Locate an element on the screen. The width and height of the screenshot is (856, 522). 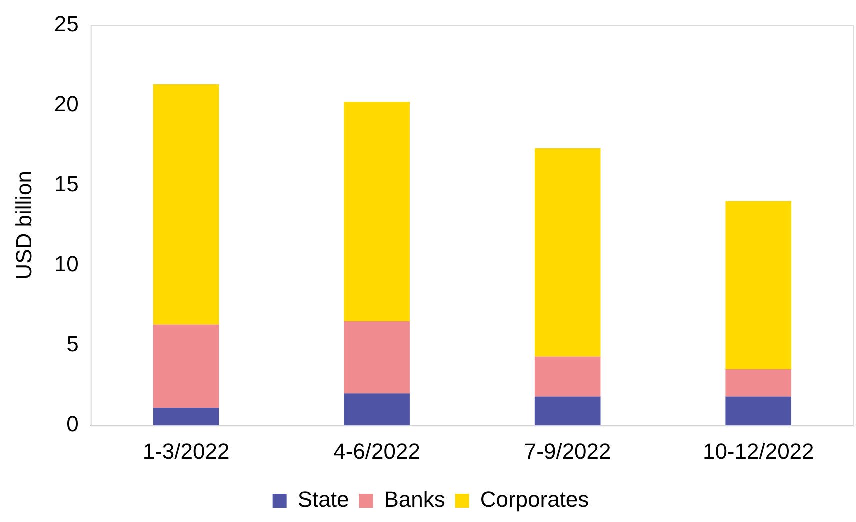
x-tick-label: 10-12/2022 is located at coordinates (758, 451).